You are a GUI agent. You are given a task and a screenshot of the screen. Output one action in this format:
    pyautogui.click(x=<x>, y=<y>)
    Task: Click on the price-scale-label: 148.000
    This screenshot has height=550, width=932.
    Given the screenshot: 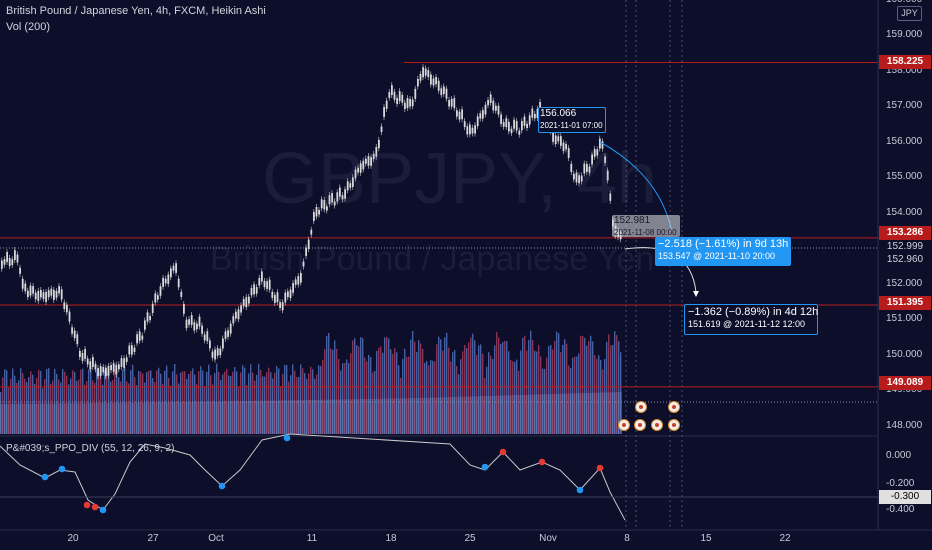 What is the action you would take?
    pyautogui.click(x=904, y=425)
    